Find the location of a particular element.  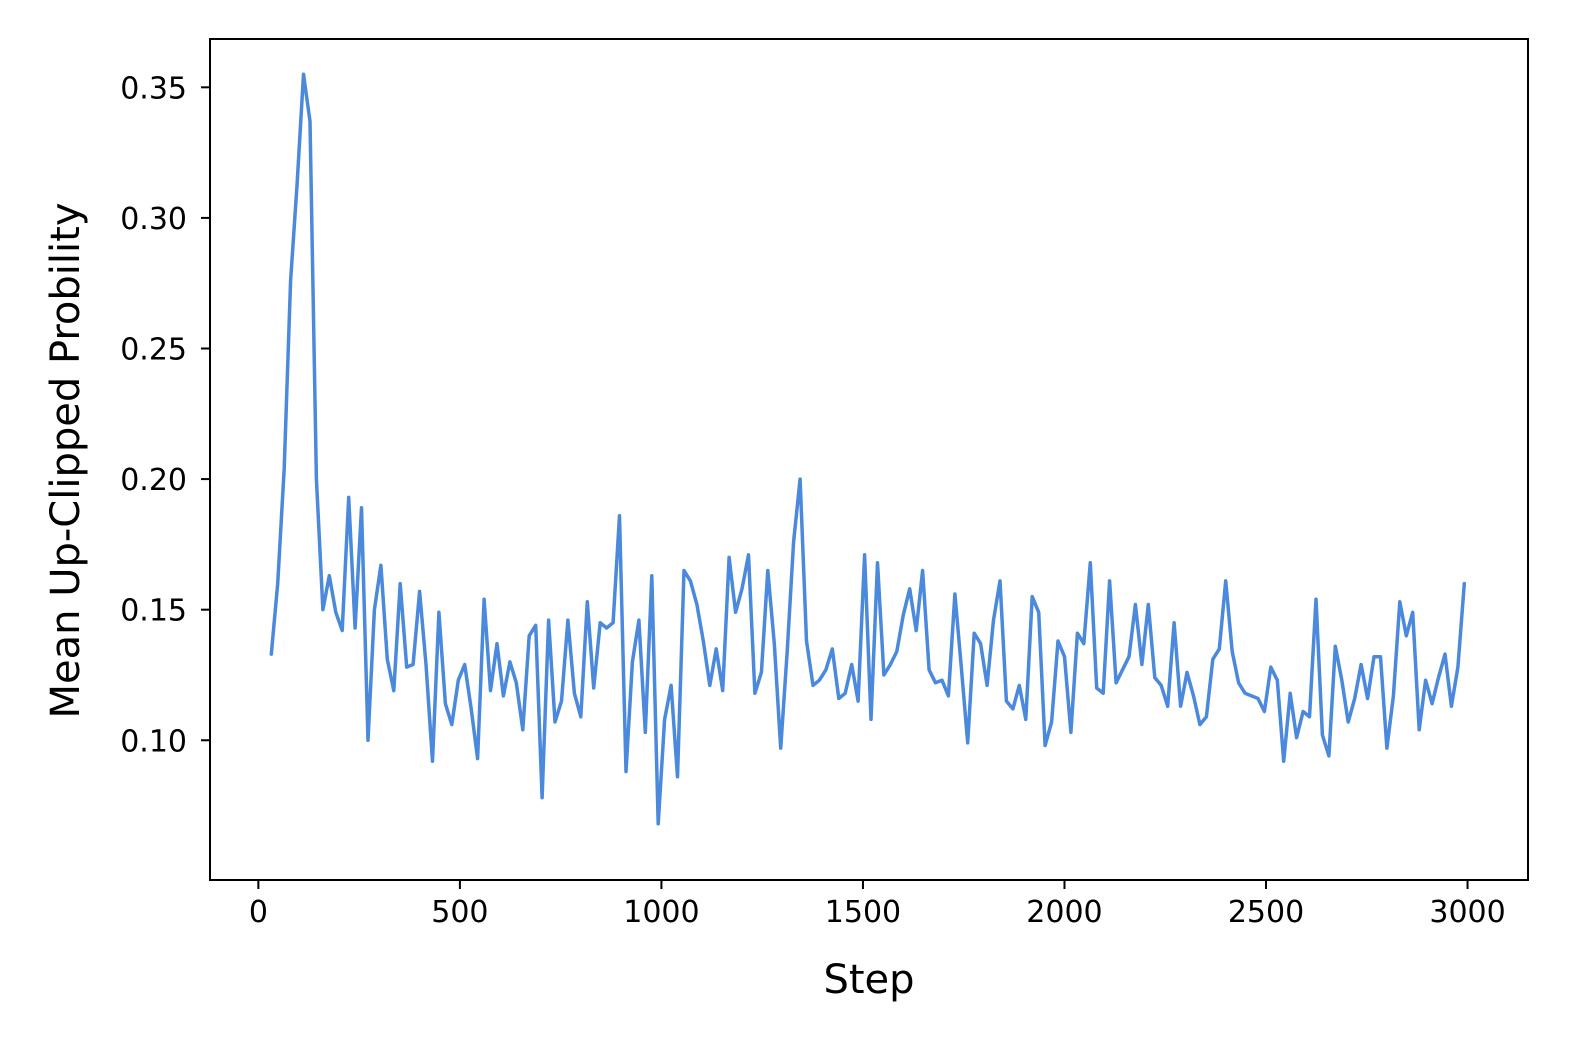

y-tick-label: 0.20 is located at coordinates (153, 480).